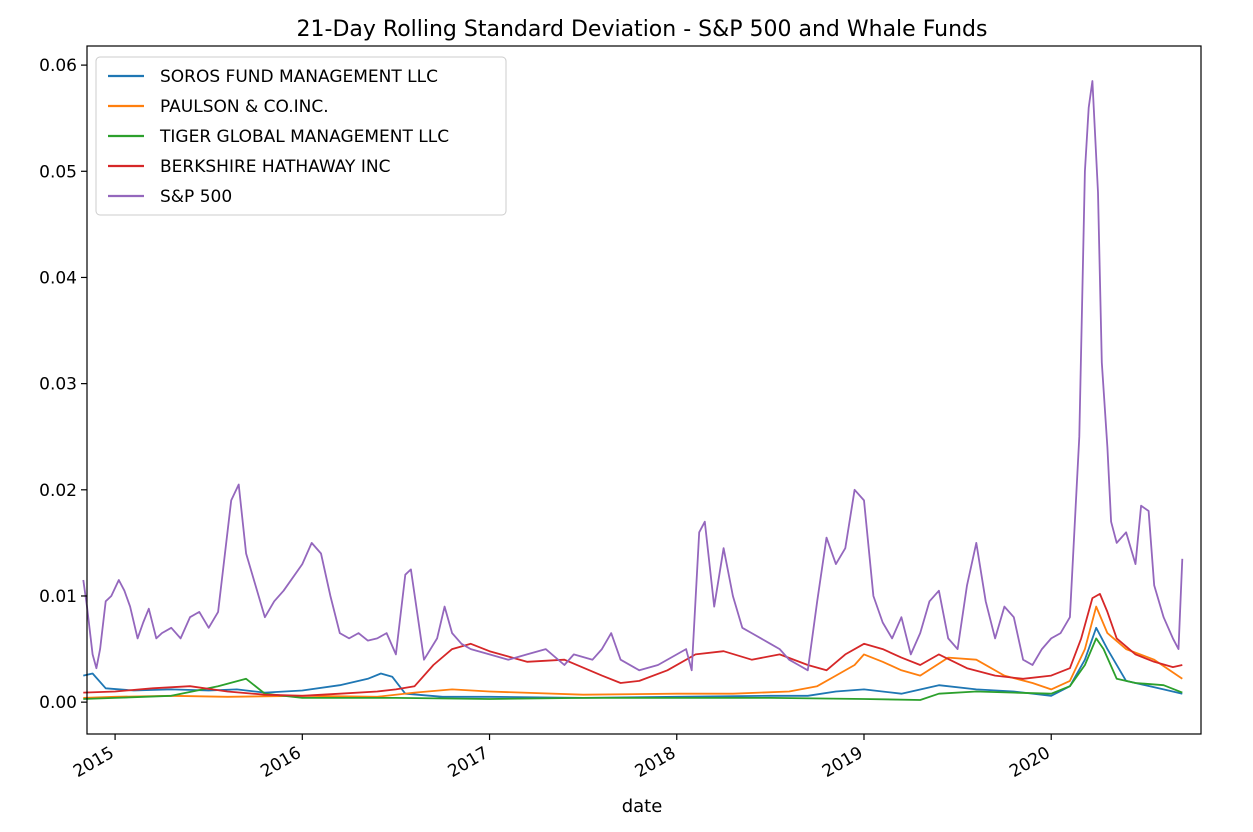  I want to click on x-axis-label: date, so click(642, 806).